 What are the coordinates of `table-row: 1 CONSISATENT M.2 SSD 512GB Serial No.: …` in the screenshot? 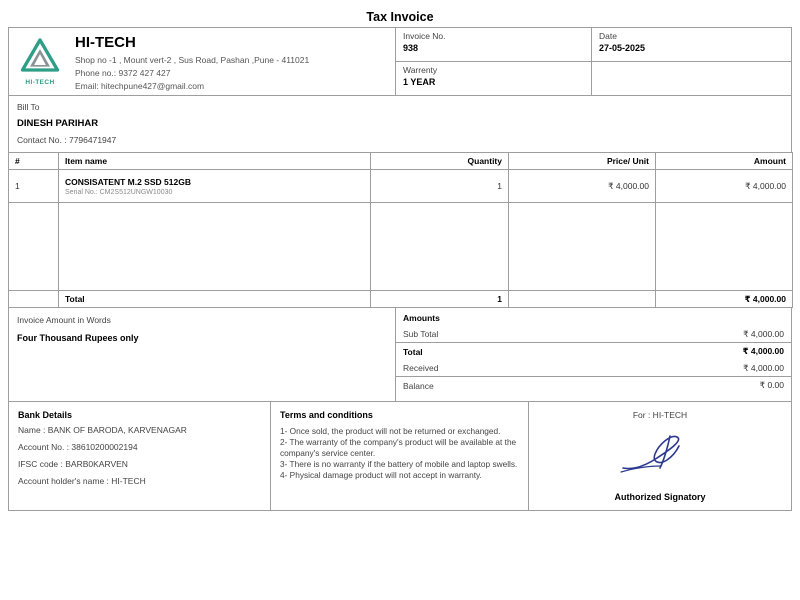 It's located at (400, 186).